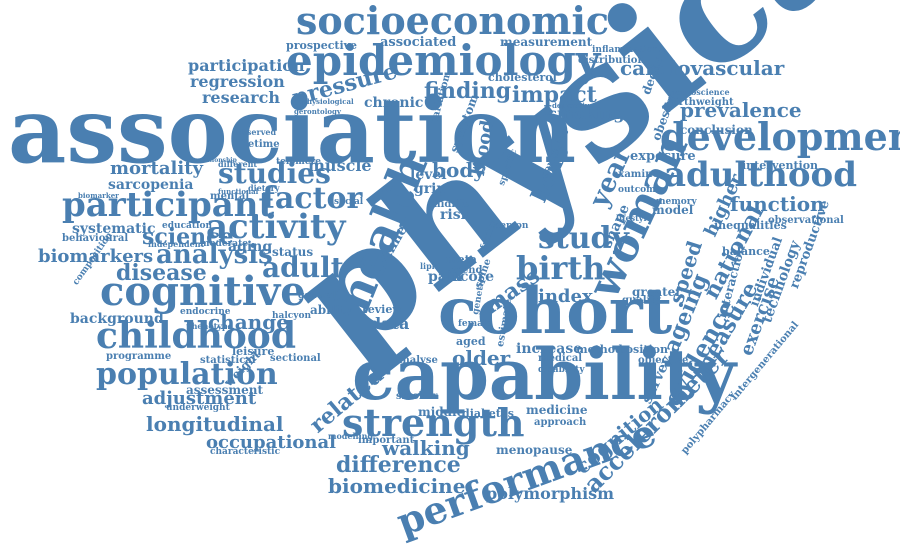 The height and width of the screenshot is (544, 900). Describe the element at coordinates (573, 105) in the screenshot. I see `cloud-word: depressive` at that location.